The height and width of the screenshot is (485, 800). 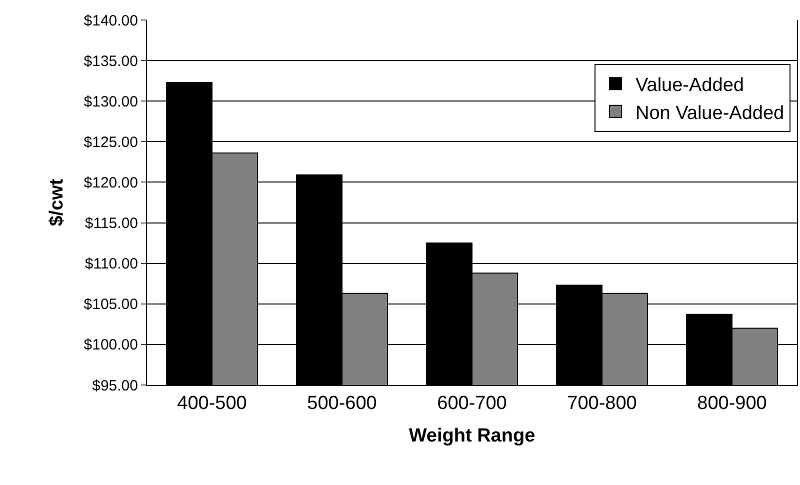 What do you see at coordinates (57, 202) in the screenshot?
I see `y-axis-title: $/cwt` at bounding box center [57, 202].